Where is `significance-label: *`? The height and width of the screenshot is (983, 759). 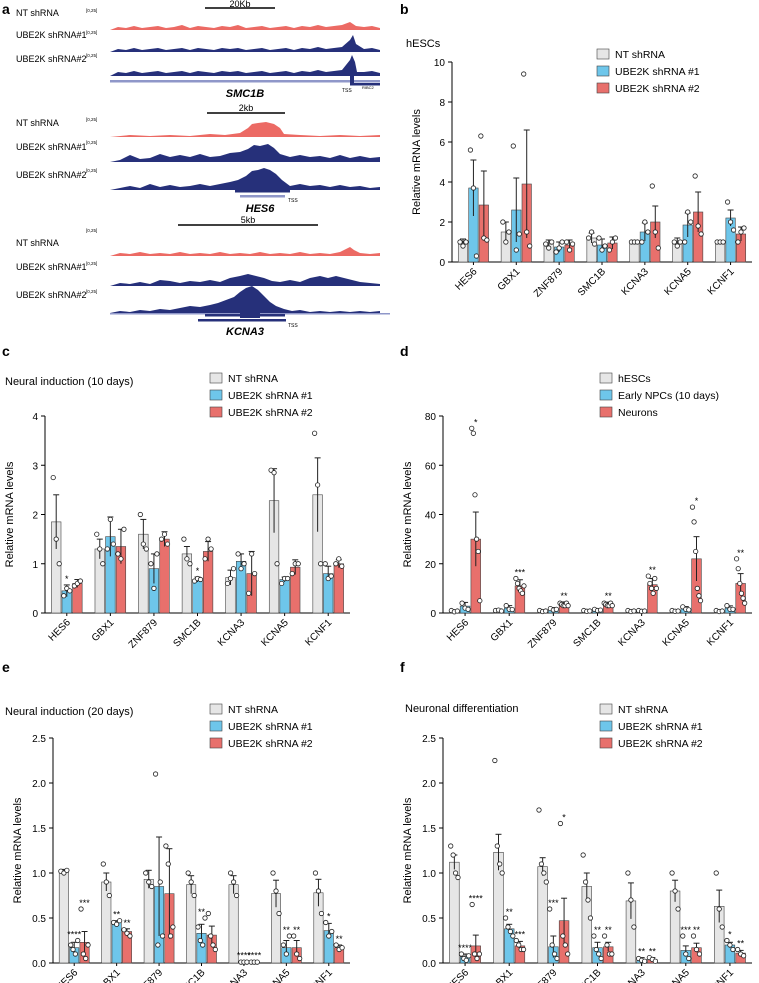 significance-label: * is located at coordinates (198, 571).